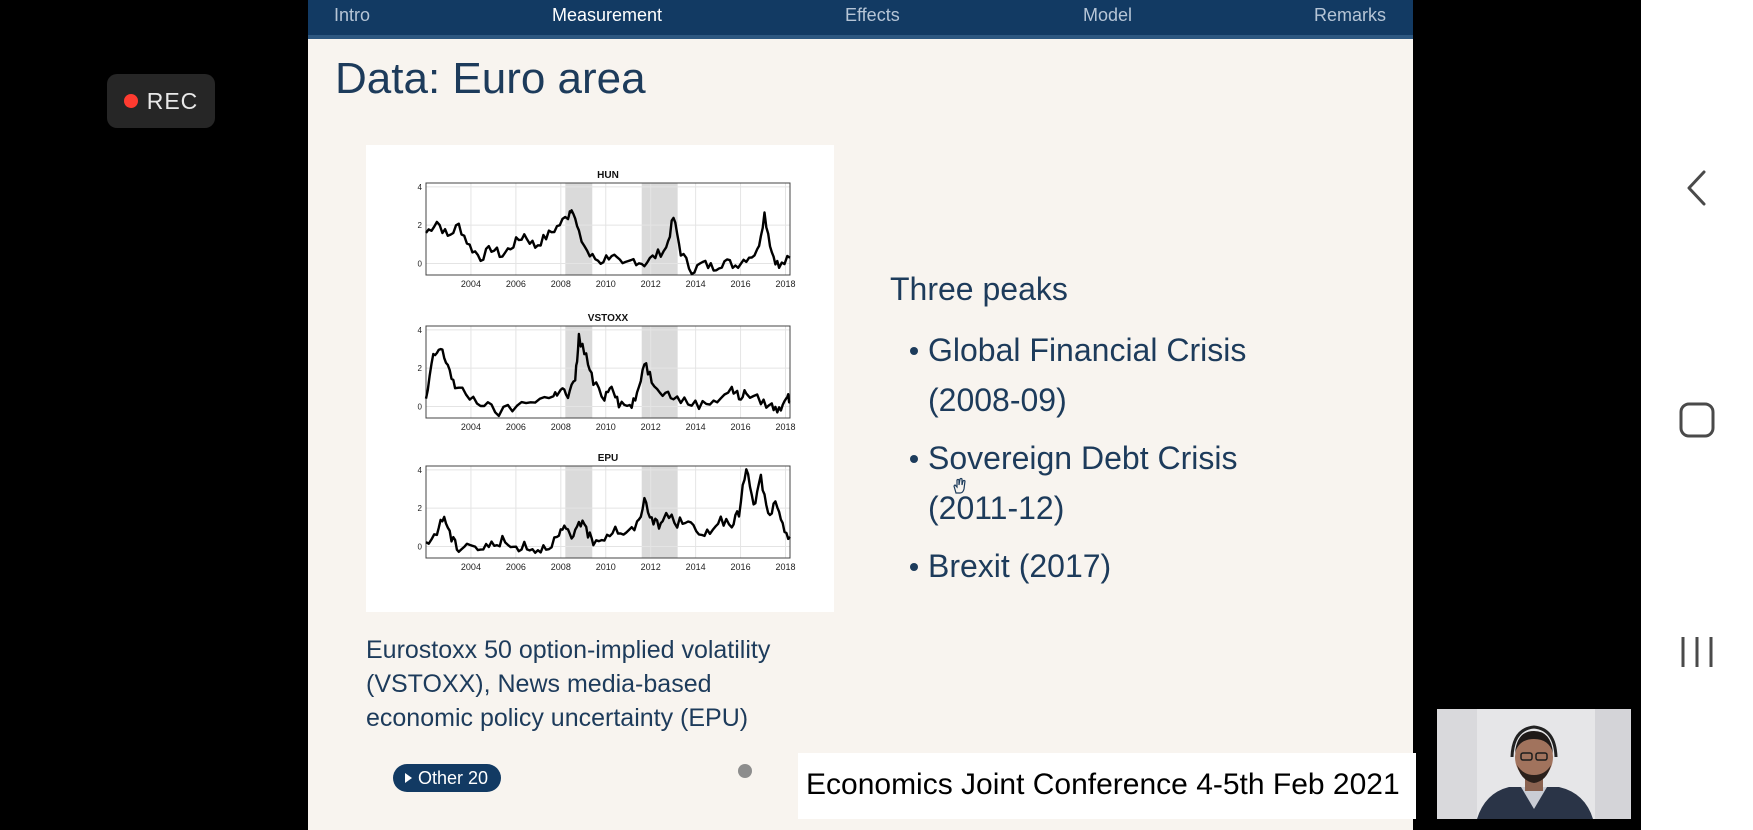 Image resolution: width=1753 pixels, height=830 pixels. Describe the element at coordinates (745, 771) in the screenshot. I see `slide-nav-dot` at that location.